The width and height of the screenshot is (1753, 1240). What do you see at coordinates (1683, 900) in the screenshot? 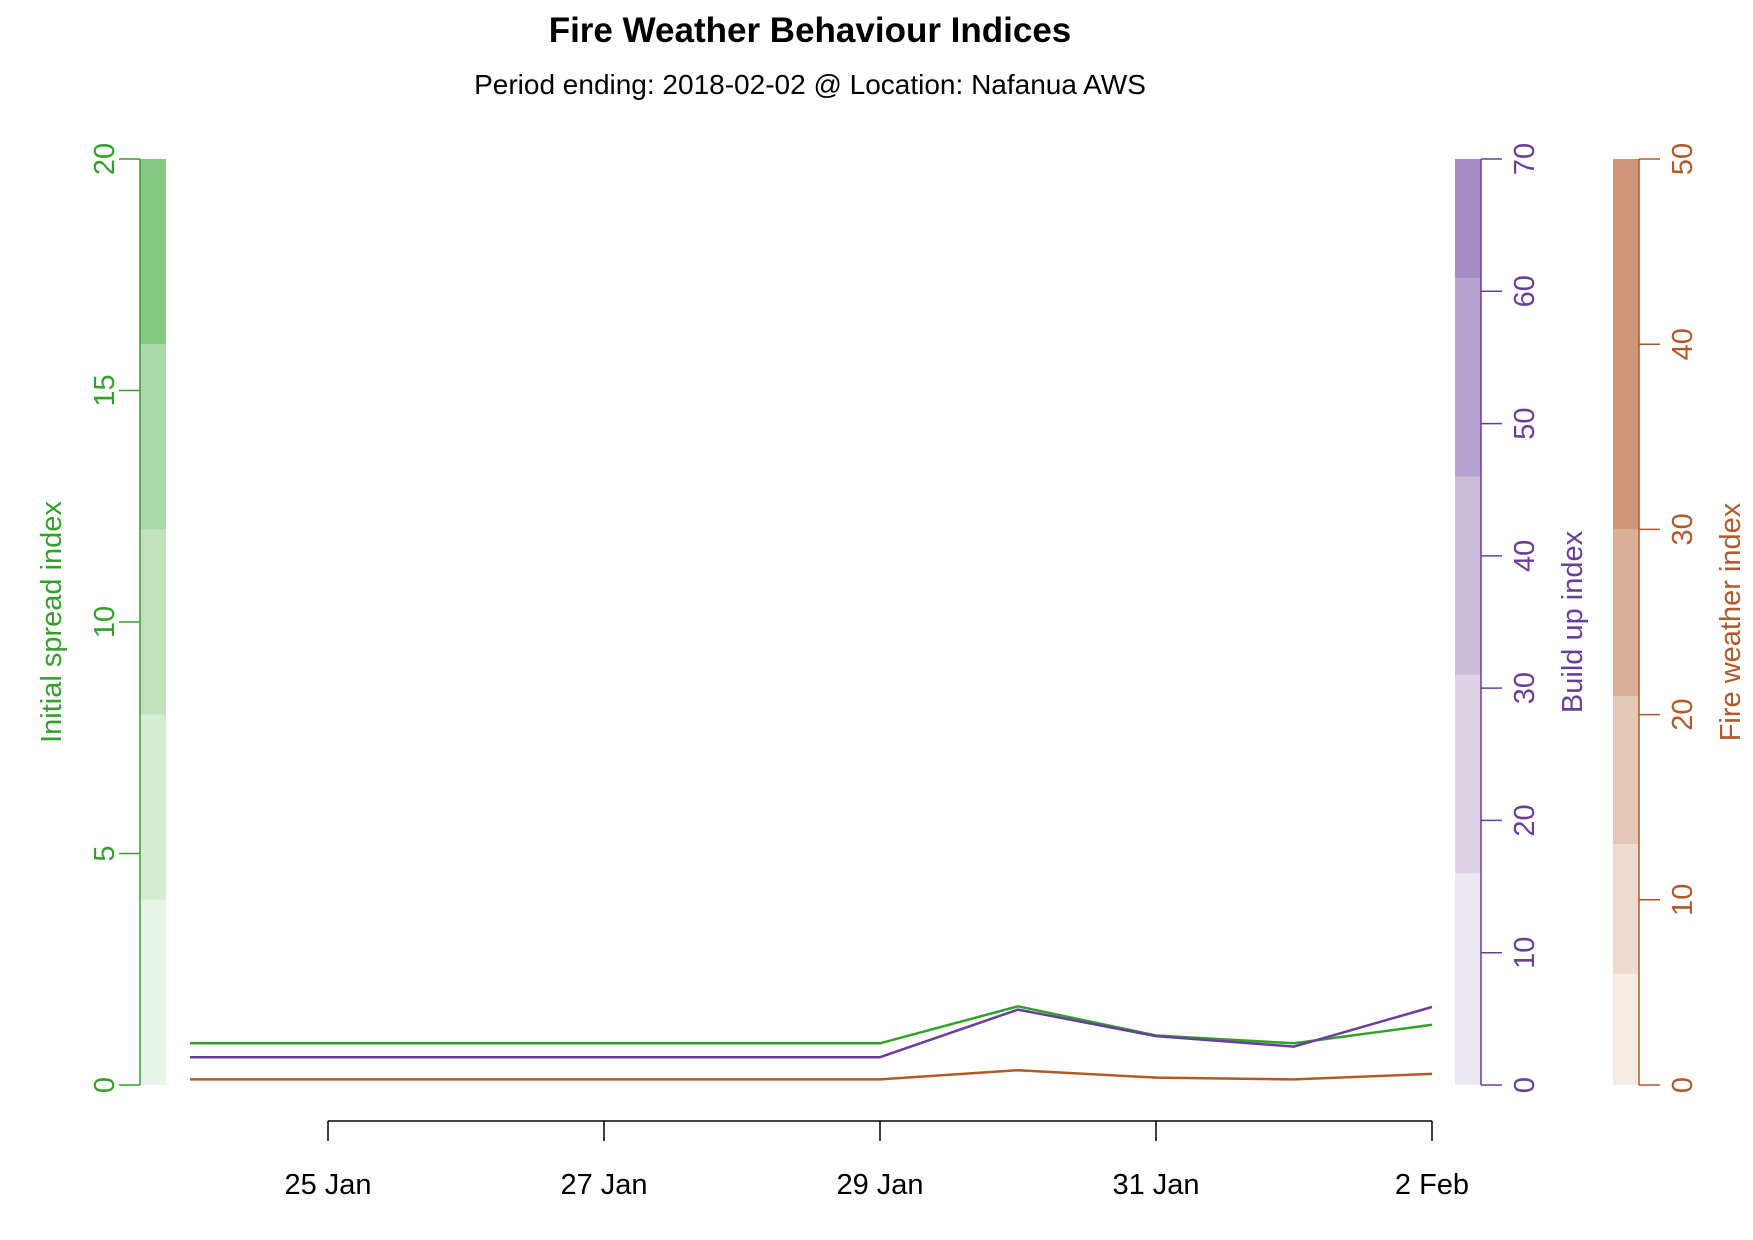
I see `tick-label-right2-10: 10` at bounding box center [1683, 900].